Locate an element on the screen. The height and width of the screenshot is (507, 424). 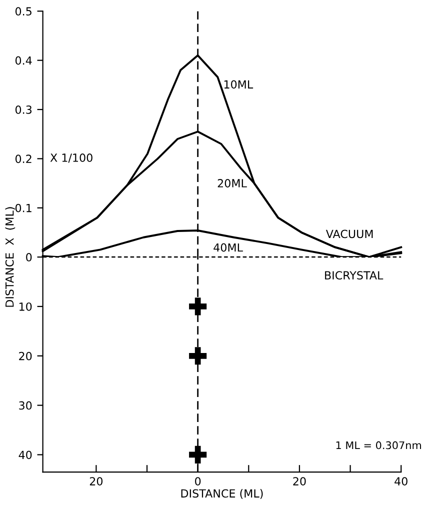
y-tick-label: 10 is located at coordinates (25, 306).